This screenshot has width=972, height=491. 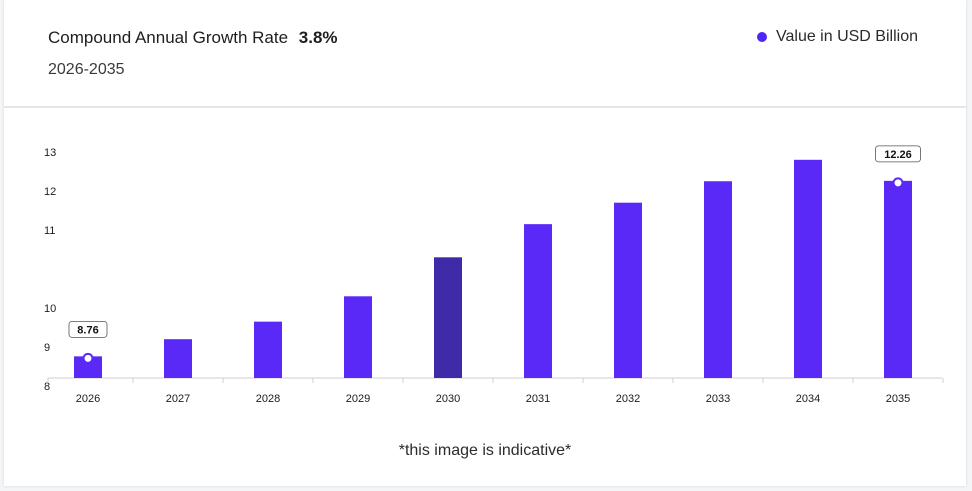 I want to click on x-tick-label: 2034, so click(x=808, y=399).